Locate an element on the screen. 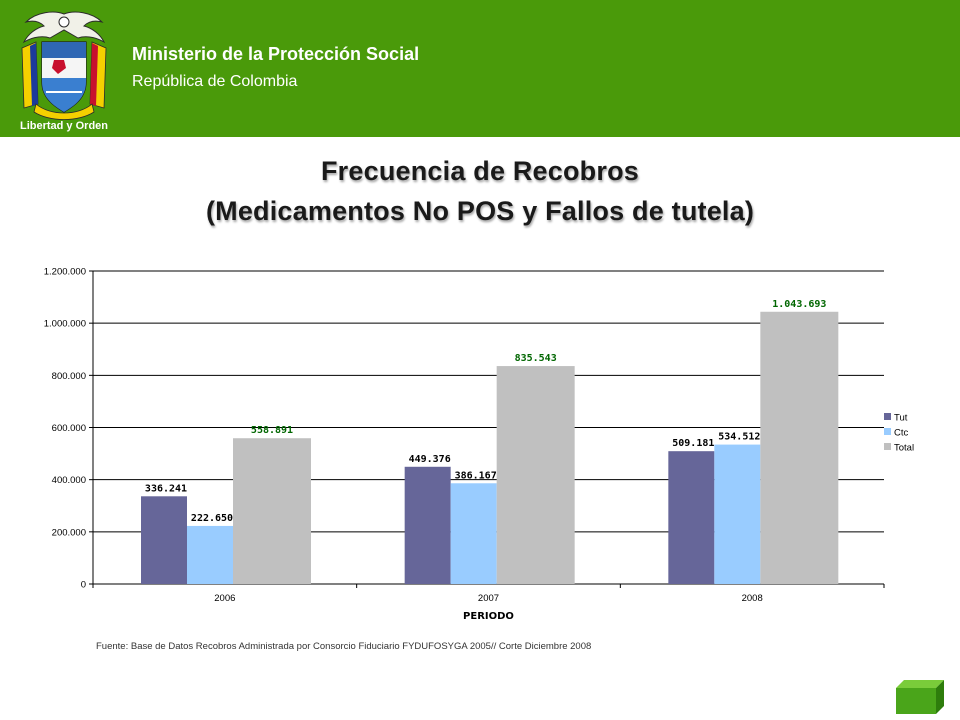 Image resolution: width=960 pixels, height=720 pixels. x-axis-label: PERIODO is located at coordinates (488, 616).